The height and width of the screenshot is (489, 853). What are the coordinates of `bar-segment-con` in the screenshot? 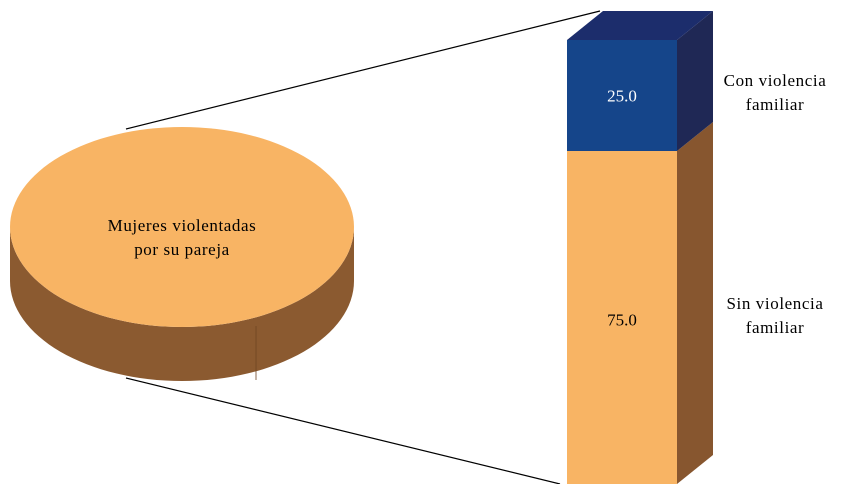 It's located at (622, 95).